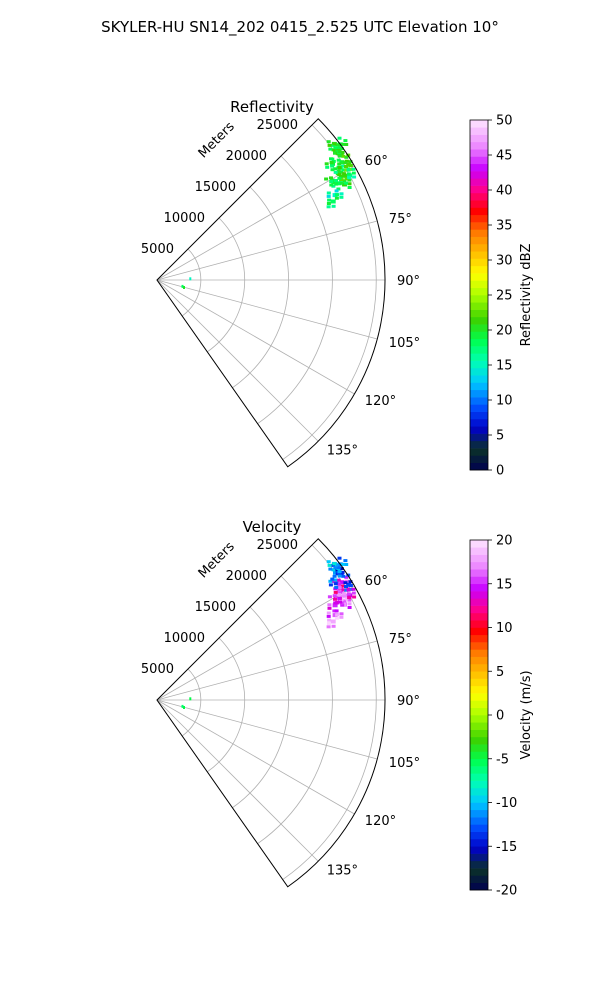 This screenshot has width=600, height=1000. I want to click on velocity-title: Velocity, so click(272, 527).